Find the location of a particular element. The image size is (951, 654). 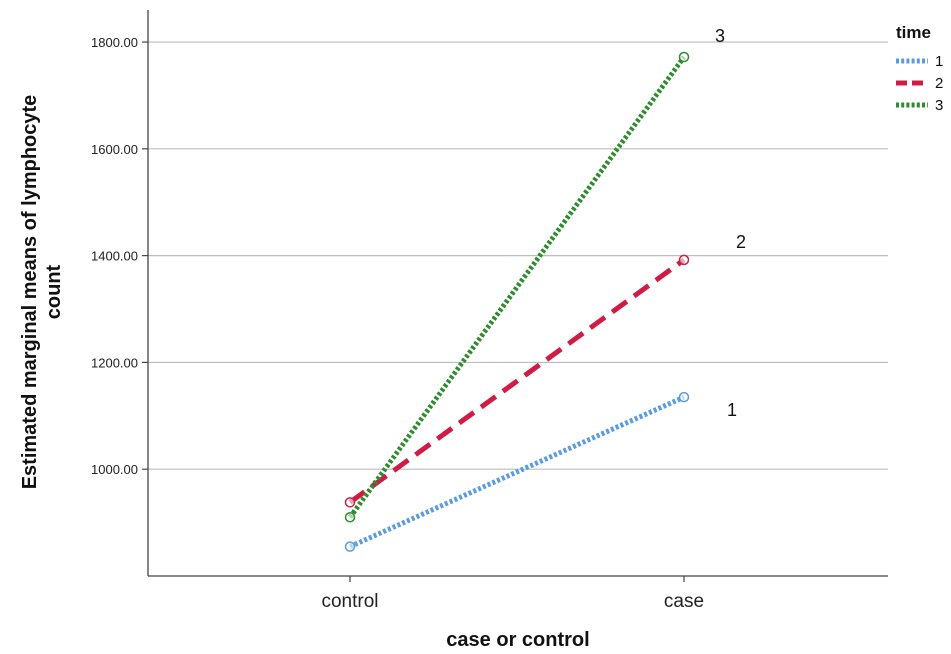

annotation-2: 2 is located at coordinates (741, 242).